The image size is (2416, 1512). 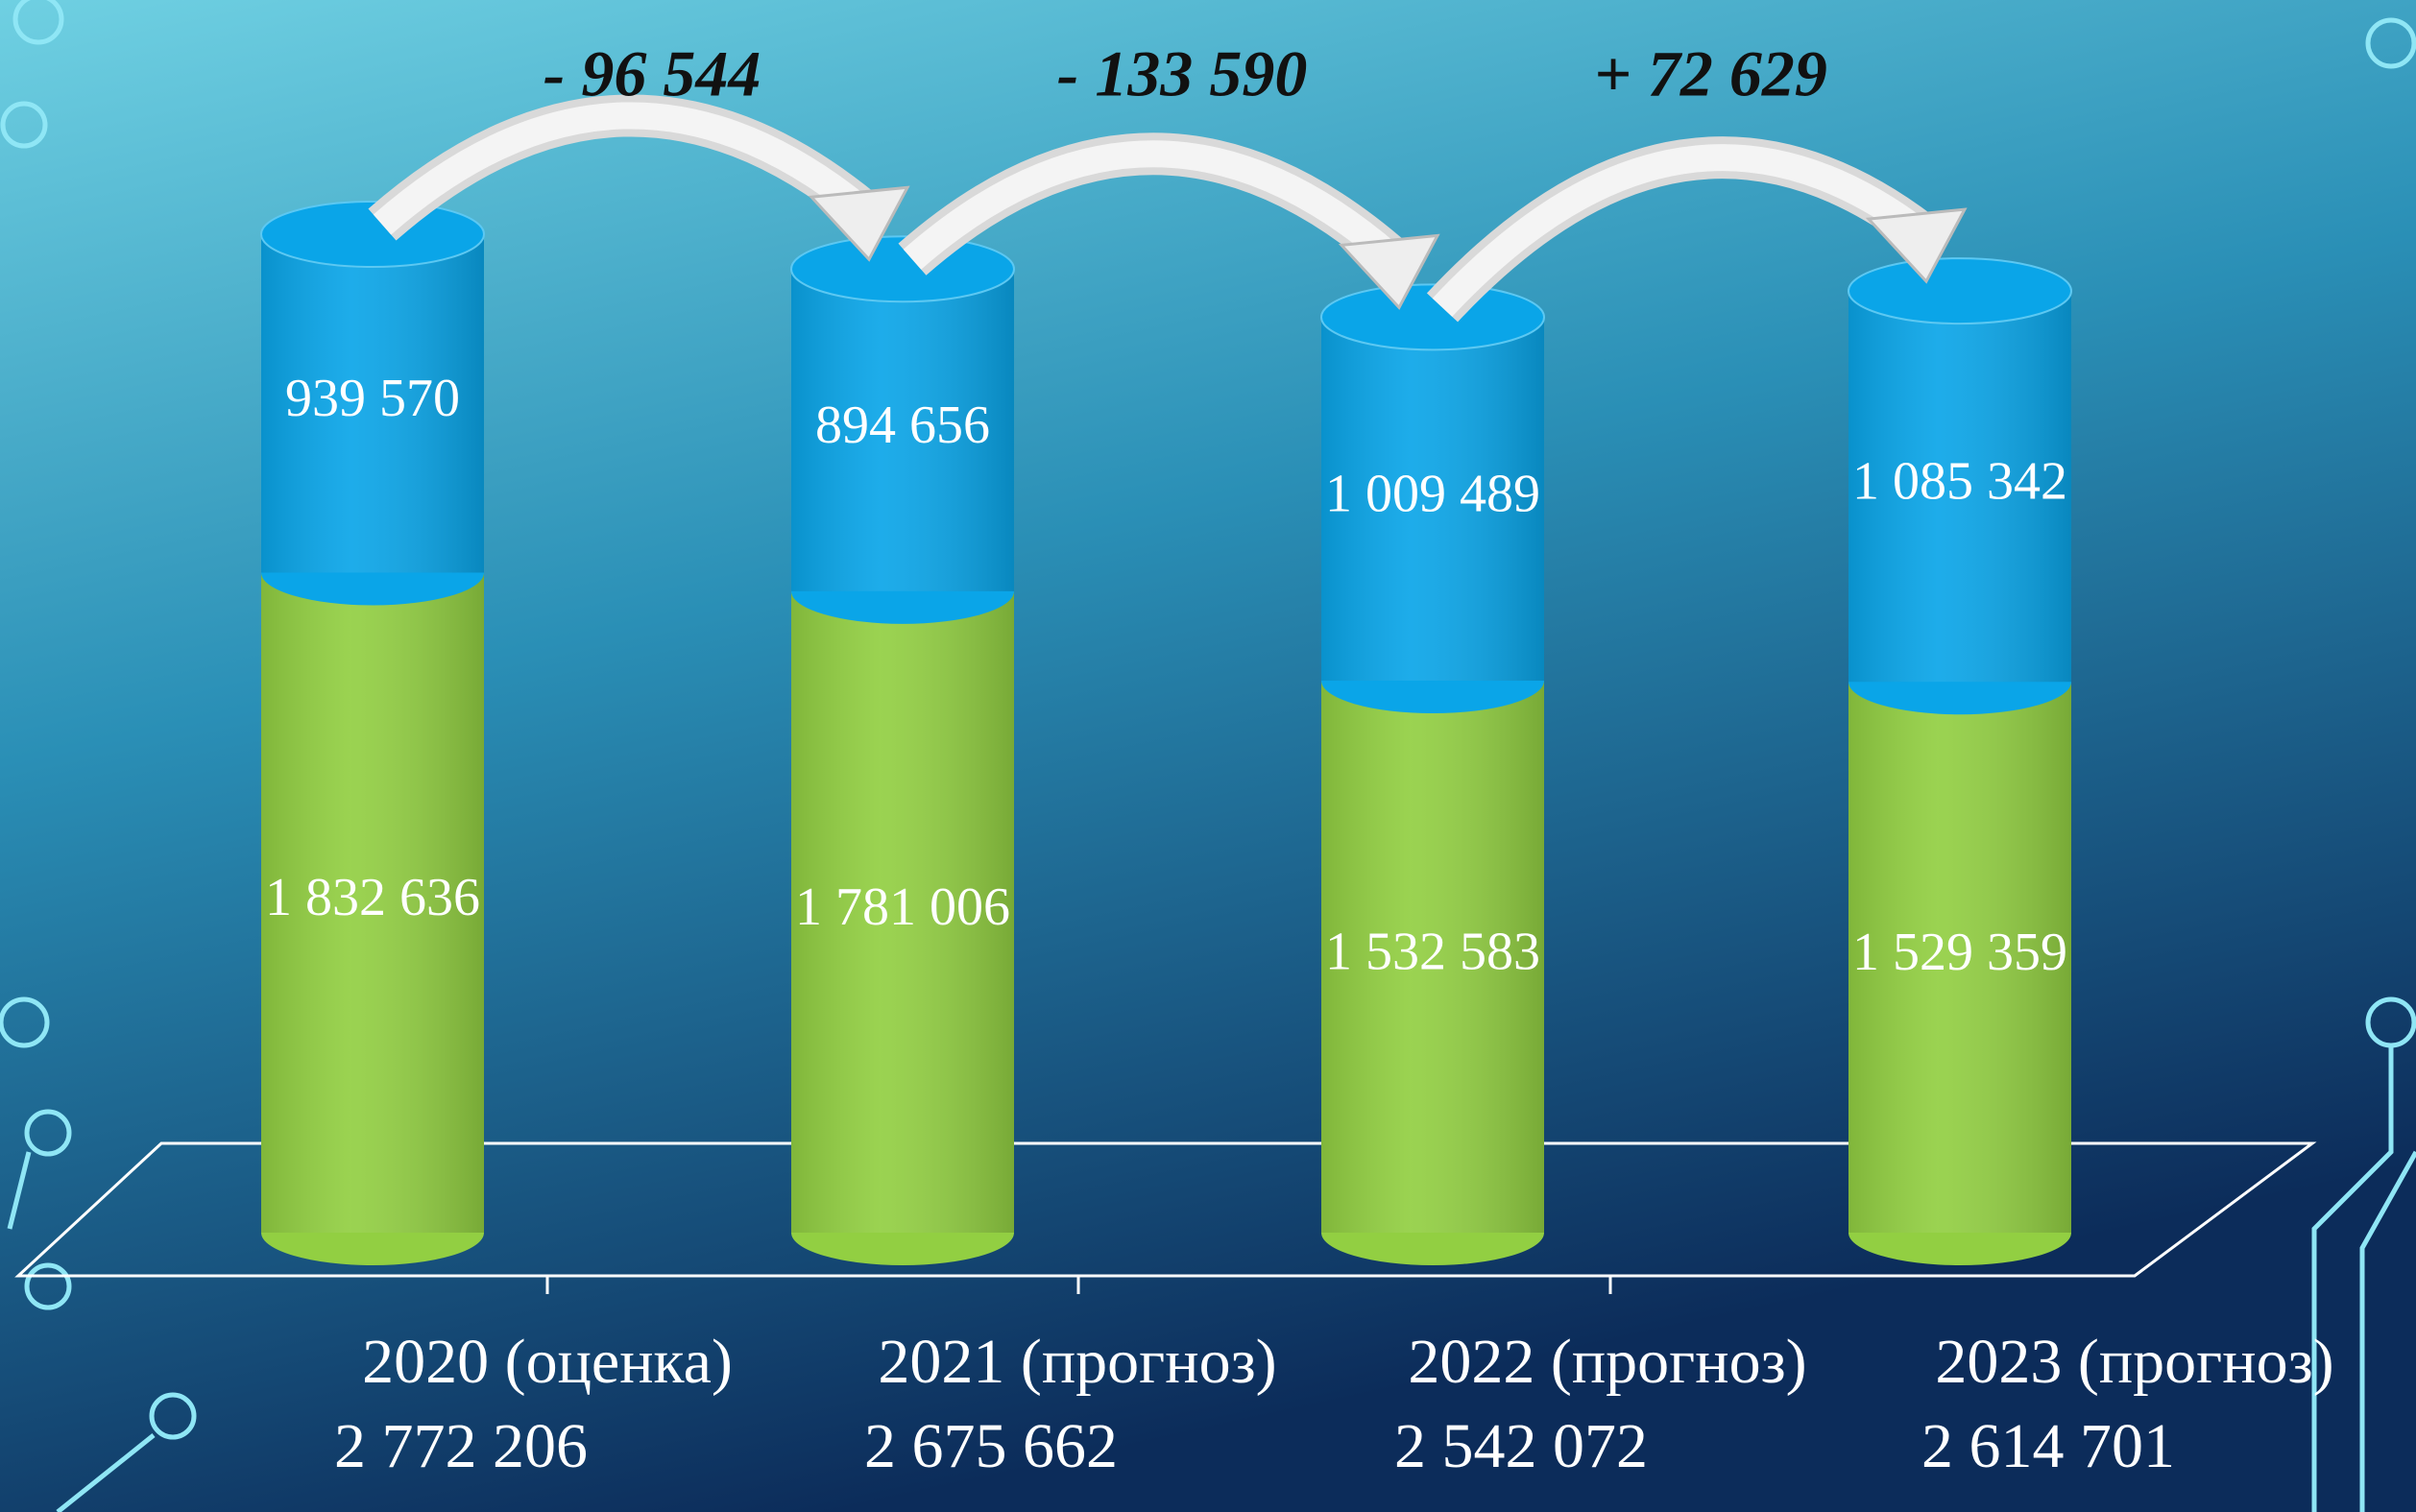 I want to click on value-label: 1 781 006, so click(x=902, y=907).